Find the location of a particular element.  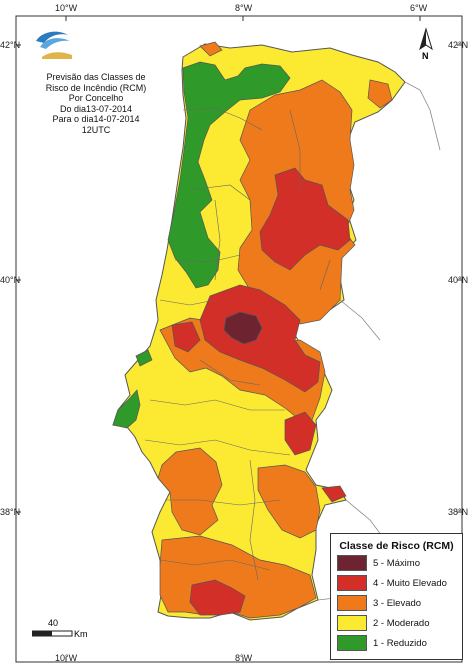

legend-label: 3 - Elevado is located at coordinates (397, 603).